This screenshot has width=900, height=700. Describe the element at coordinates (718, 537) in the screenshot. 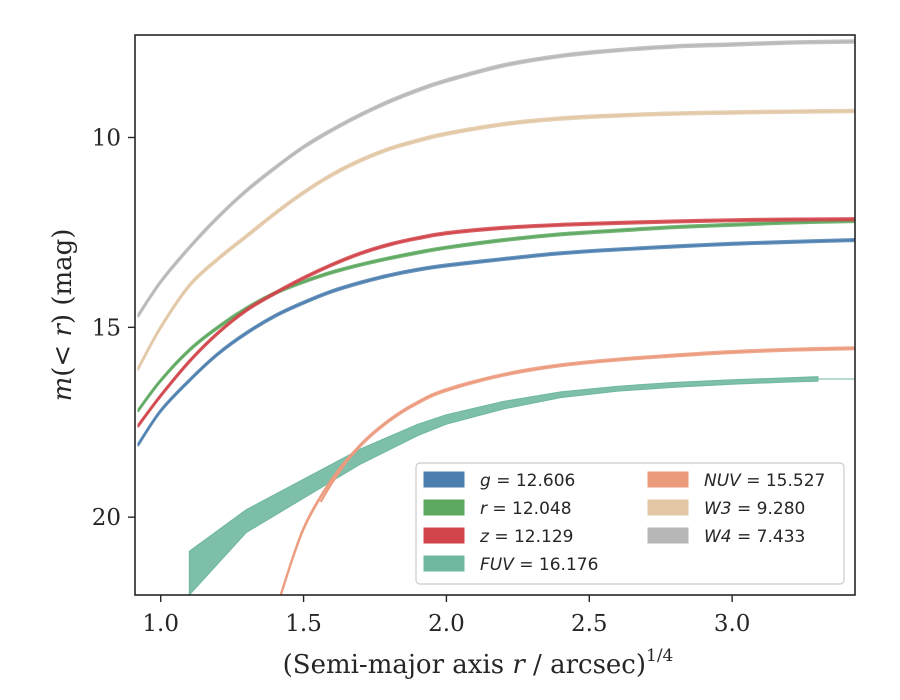

I see `legend-label-band: W4` at that location.